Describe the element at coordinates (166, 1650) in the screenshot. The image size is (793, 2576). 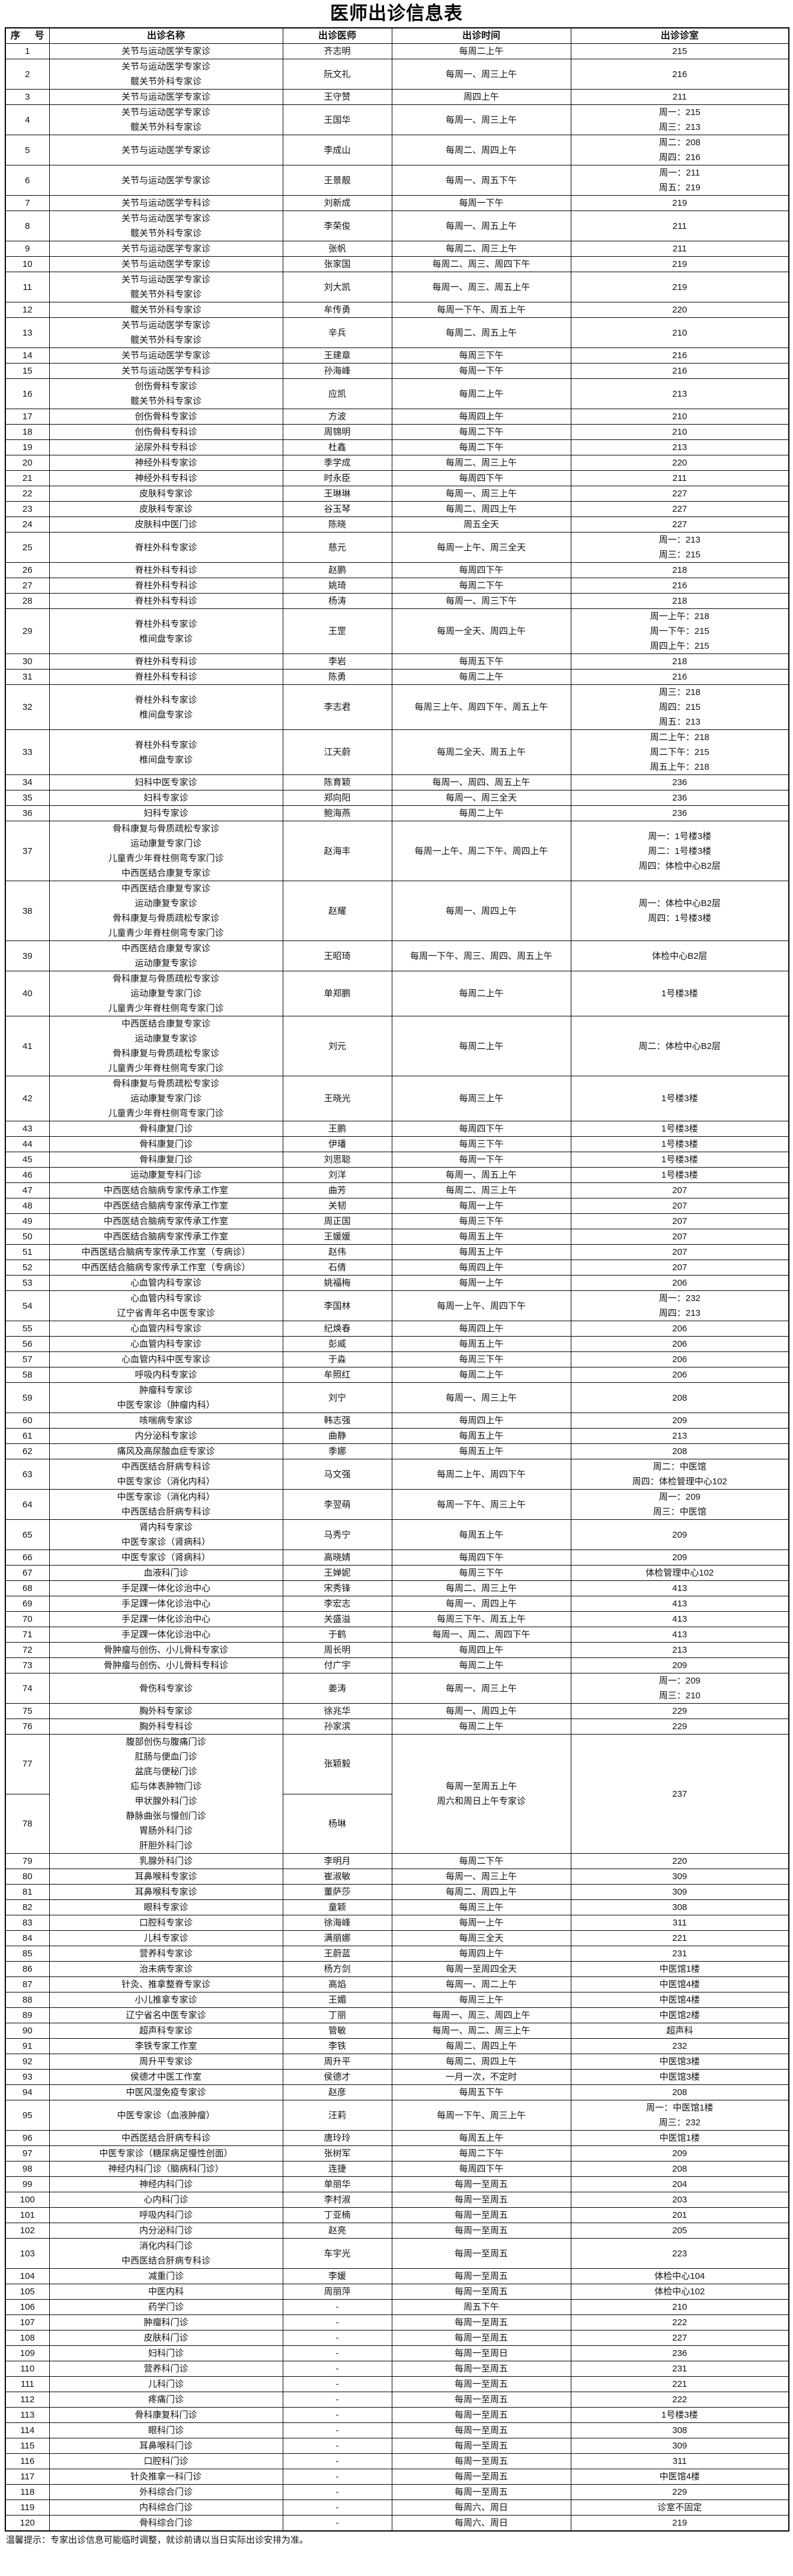
I see `clinic-name-cell: 骨肿瘤与创伤、小儿骨科专家诊` at that location.